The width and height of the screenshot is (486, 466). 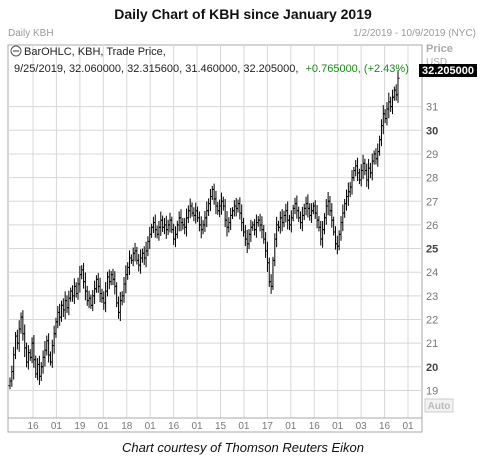 I want to click on y-axis: 19 20 21 22 23 24 25 26 27 28 29 30 31, so click(x=432, y=250).